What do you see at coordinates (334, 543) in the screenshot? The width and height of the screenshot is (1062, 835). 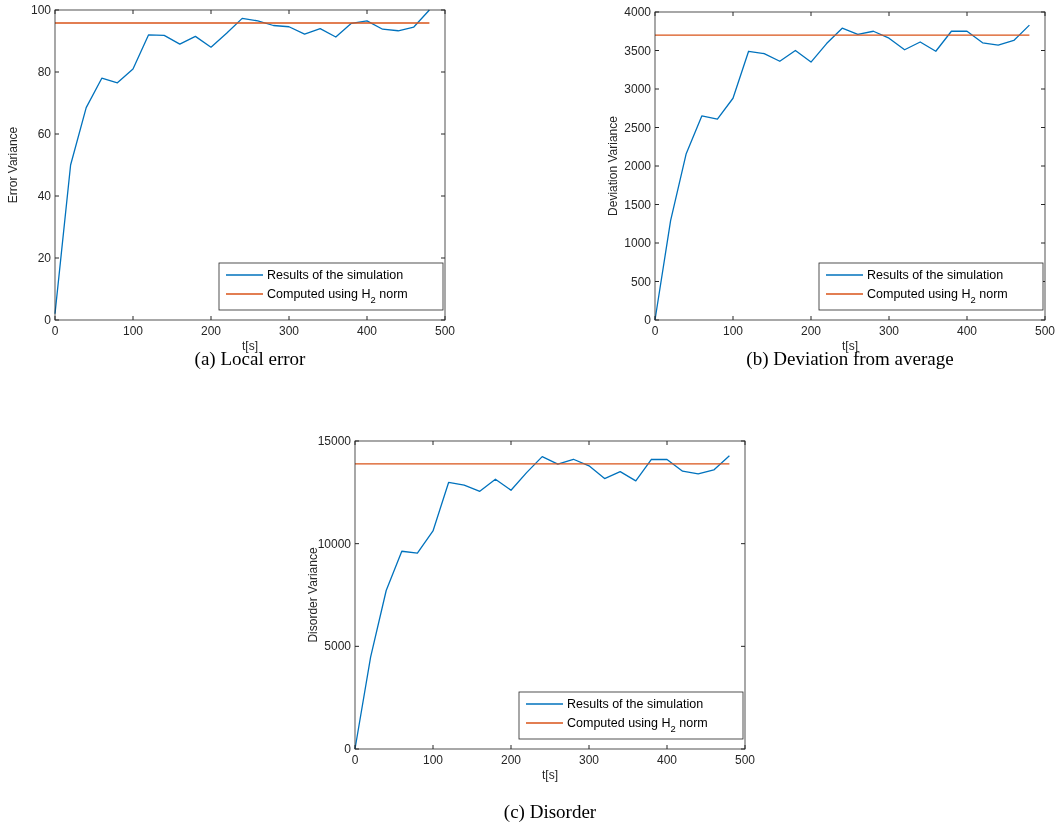 I see `y-tick-label: 10000` at bounding box center [334, 543].